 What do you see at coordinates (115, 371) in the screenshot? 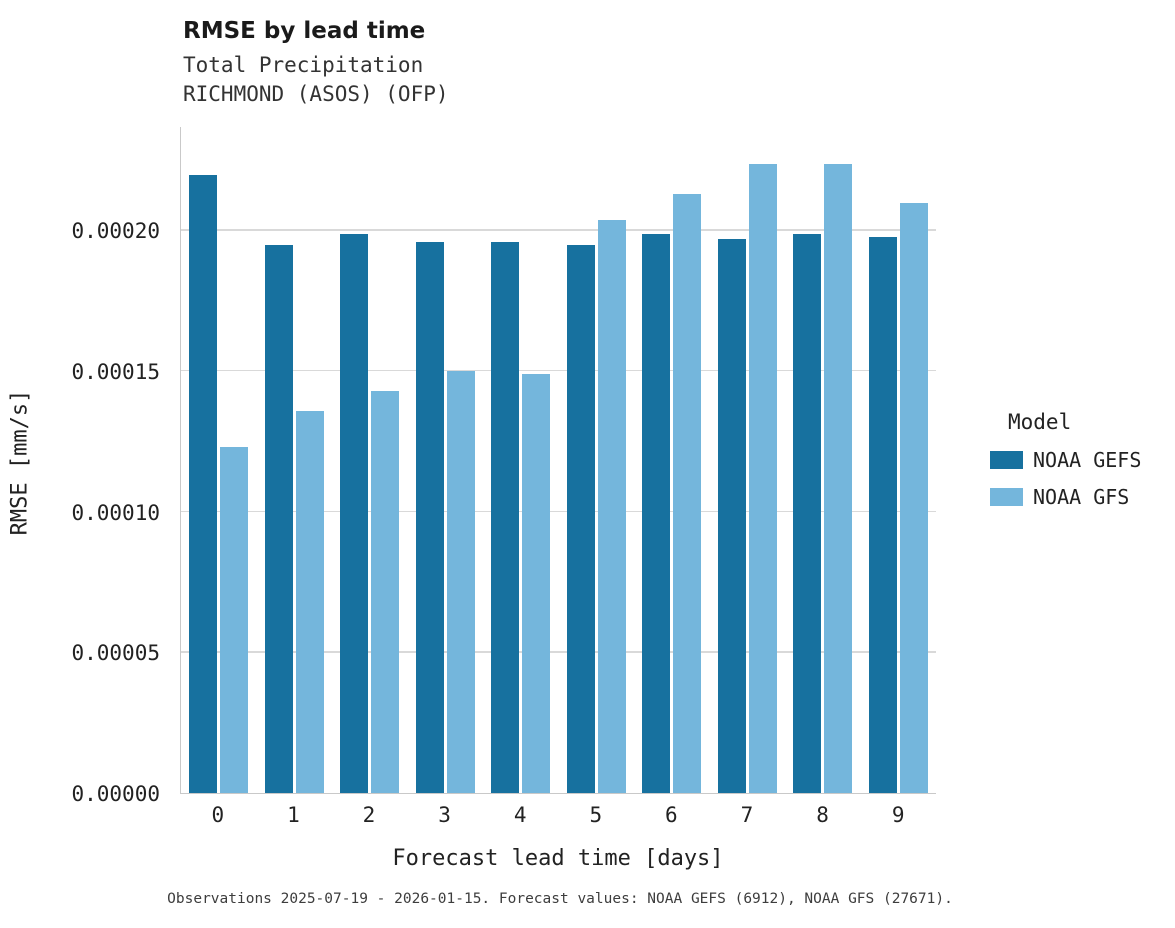
I see `y-tick-label: 0.00015` at bounding box center [115, 371].